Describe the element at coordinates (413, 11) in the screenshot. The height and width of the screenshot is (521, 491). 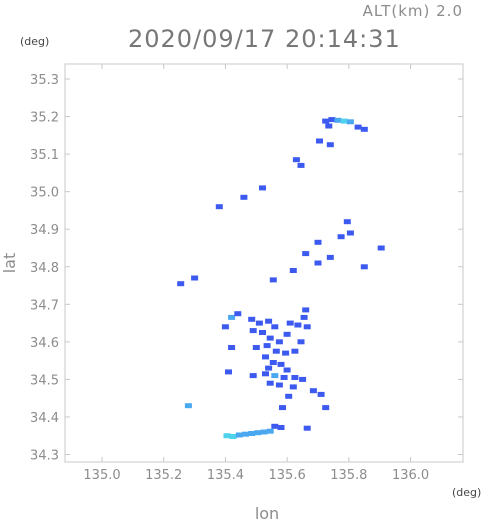
I see `altitude-label: ALT(km) 2.0` at that location.